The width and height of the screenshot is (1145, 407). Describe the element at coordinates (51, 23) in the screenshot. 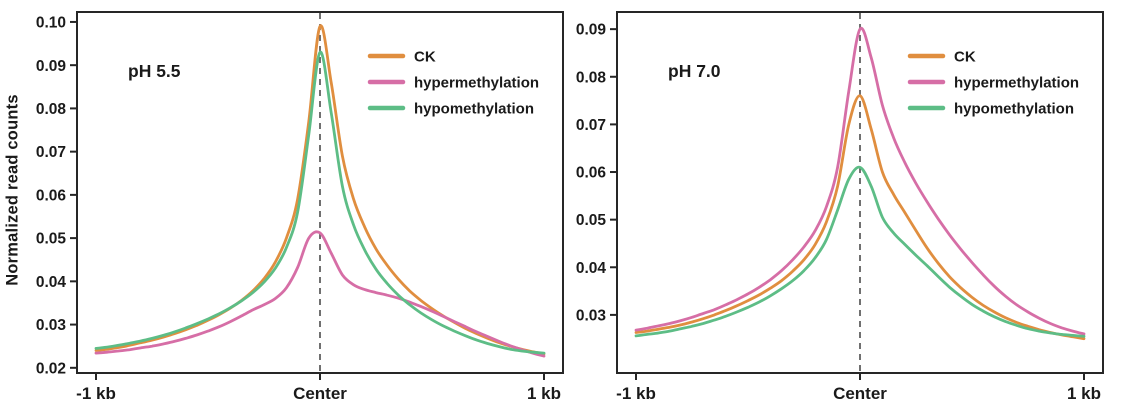

I see `y-tick-label: 0.10` at that location.